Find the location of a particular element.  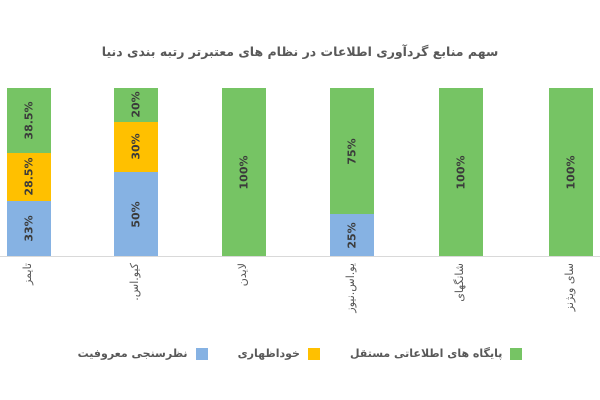

legend-label: خوداظهاری is located at coordinates (268, 353).